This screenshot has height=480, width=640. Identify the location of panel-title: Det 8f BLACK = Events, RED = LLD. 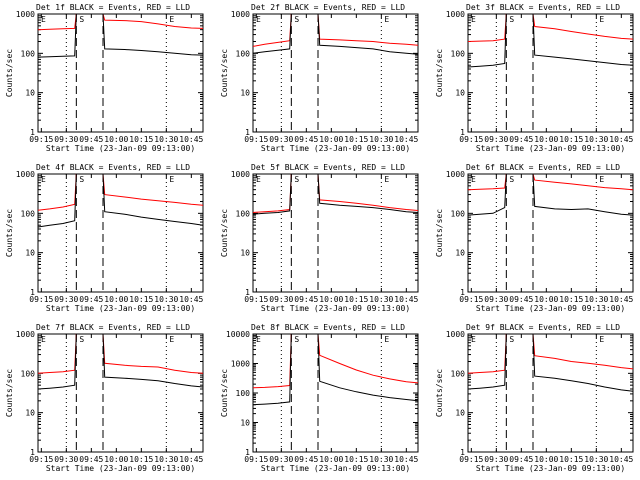
(328, 327).